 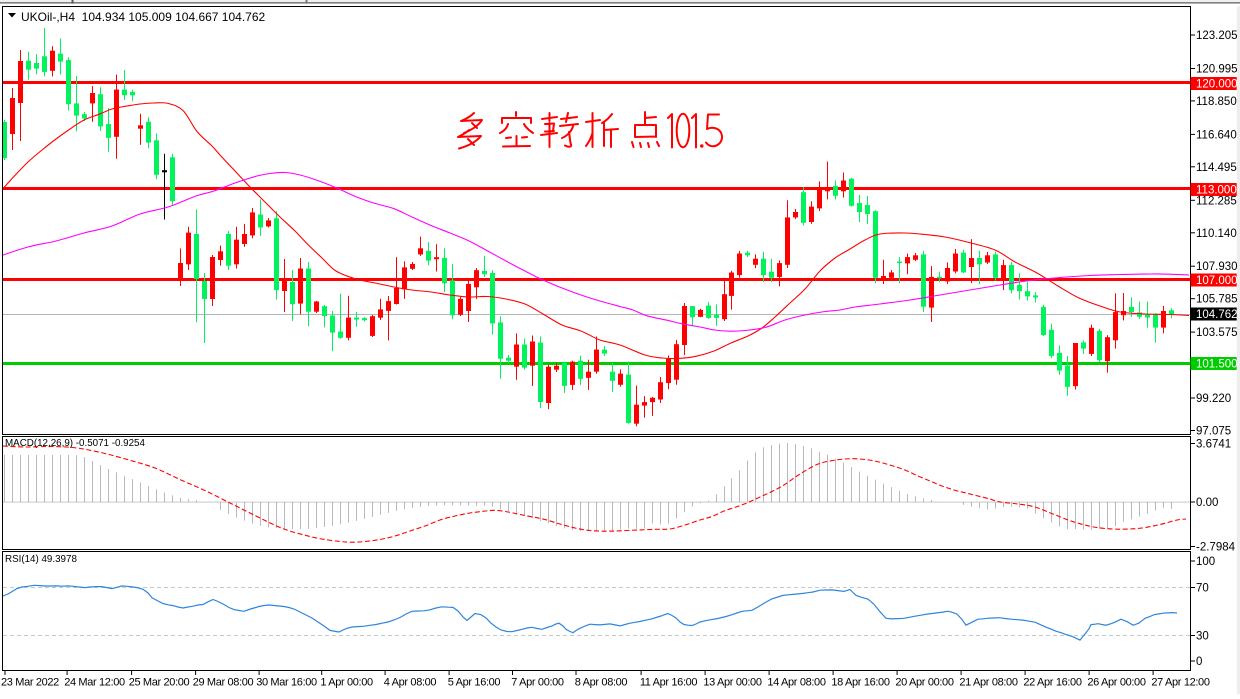 I want to click on svg-text: 20 Apr 00:00, so click(x=924, y=683).